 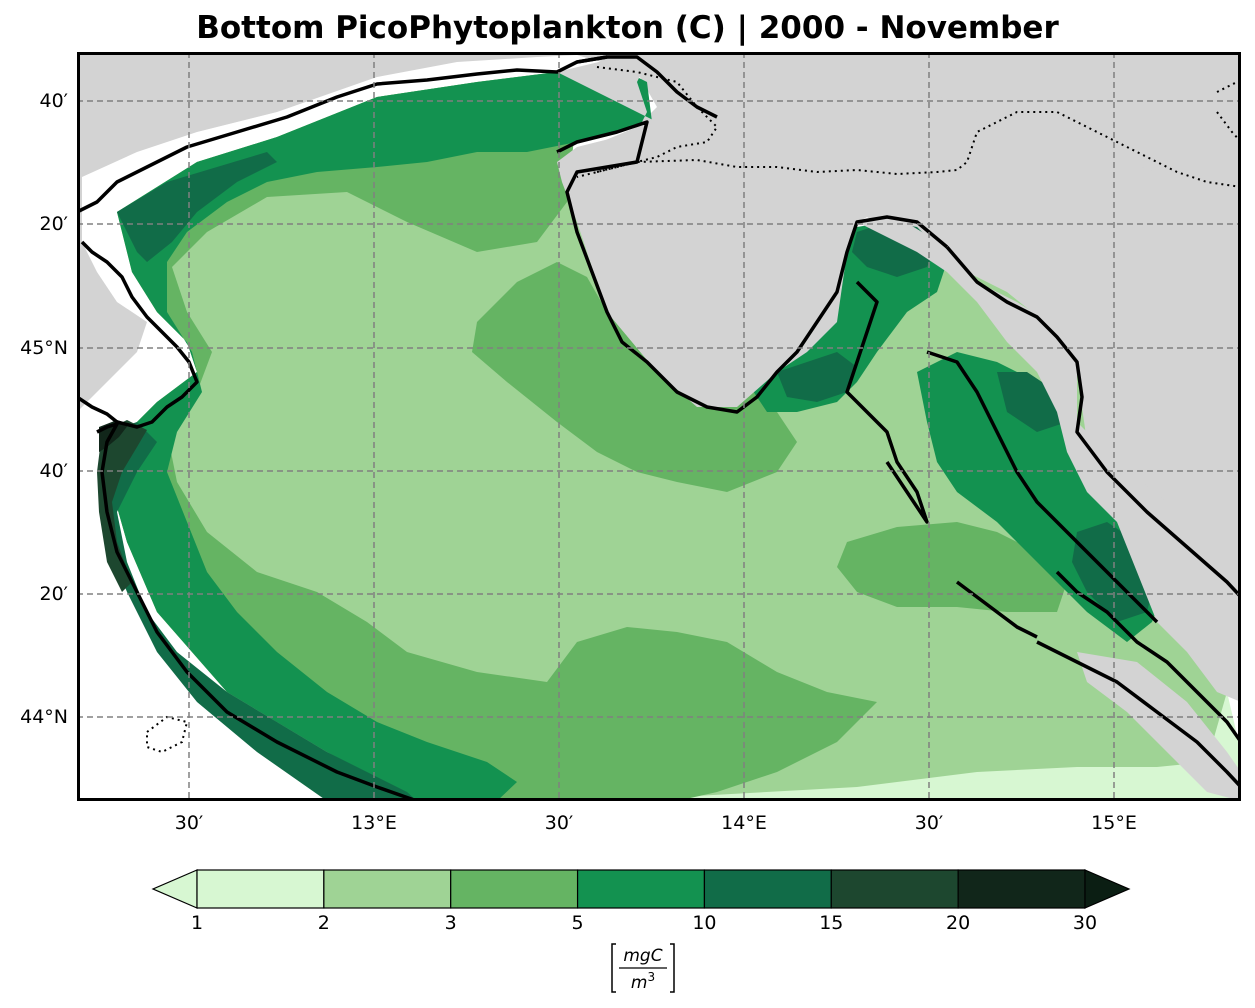 What do you see at coordinates (744, 823) in the screenshot?
I see `lon-tick-label: 14°E` at bounding box center [744, 823].